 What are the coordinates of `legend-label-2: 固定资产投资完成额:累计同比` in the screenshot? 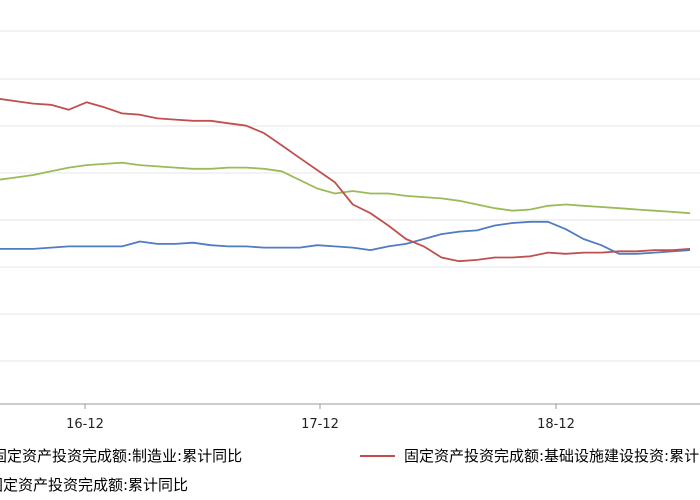 It's located at (94, 485).